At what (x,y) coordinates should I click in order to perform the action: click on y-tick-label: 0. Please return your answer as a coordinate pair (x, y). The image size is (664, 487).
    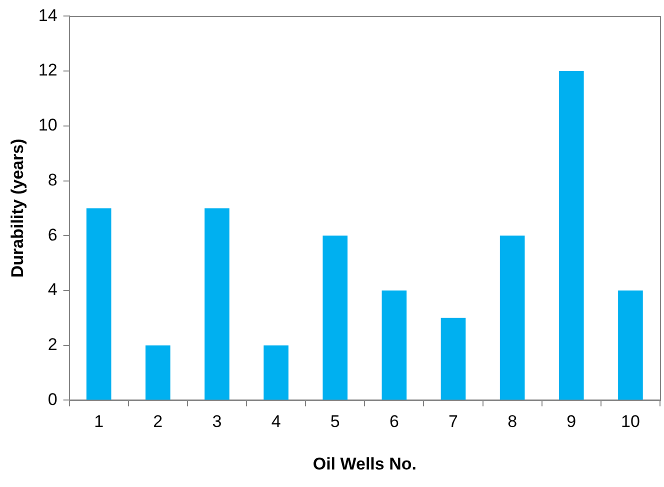
    Looking at the image, I should click on (53, 399).